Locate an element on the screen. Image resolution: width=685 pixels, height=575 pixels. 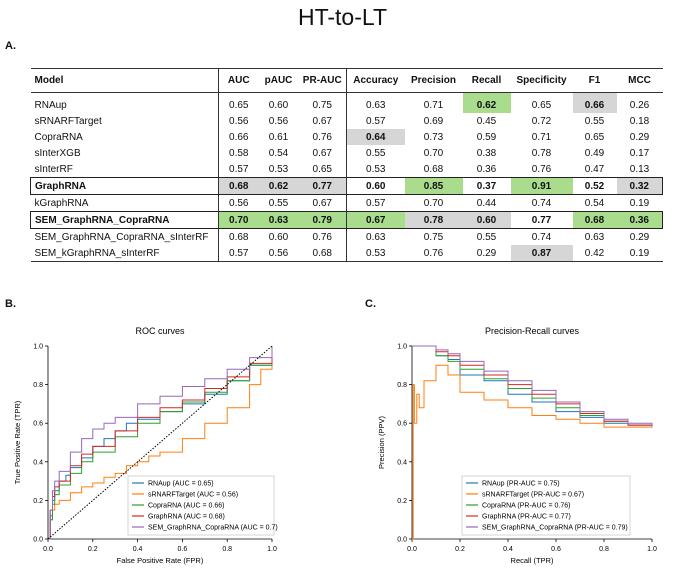
metric-cell: 0.55 is located at coordinates (375, 153).